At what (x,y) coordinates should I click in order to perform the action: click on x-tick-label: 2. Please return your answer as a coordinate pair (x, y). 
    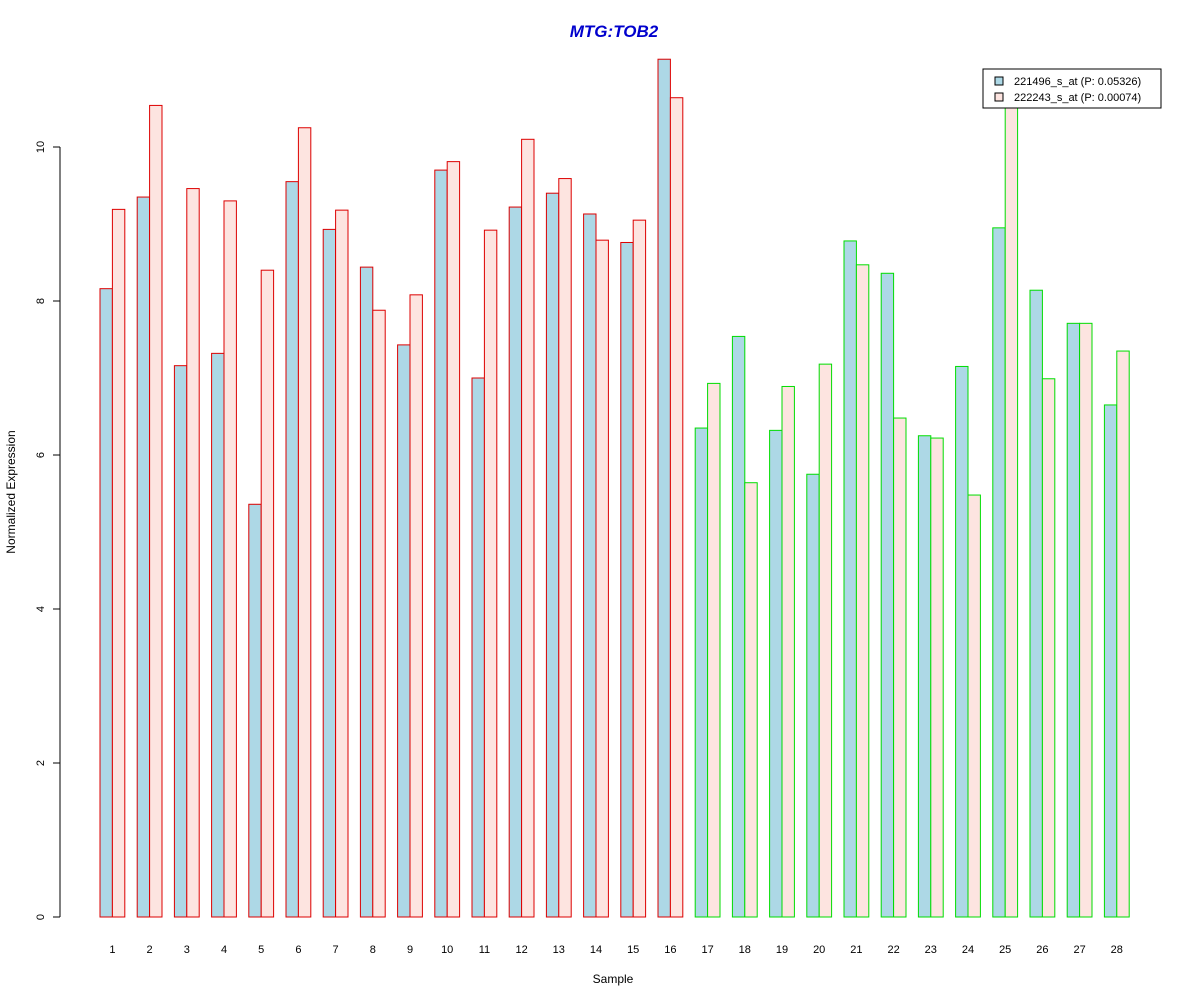
    Looking at the image, I should click on (150, 950).